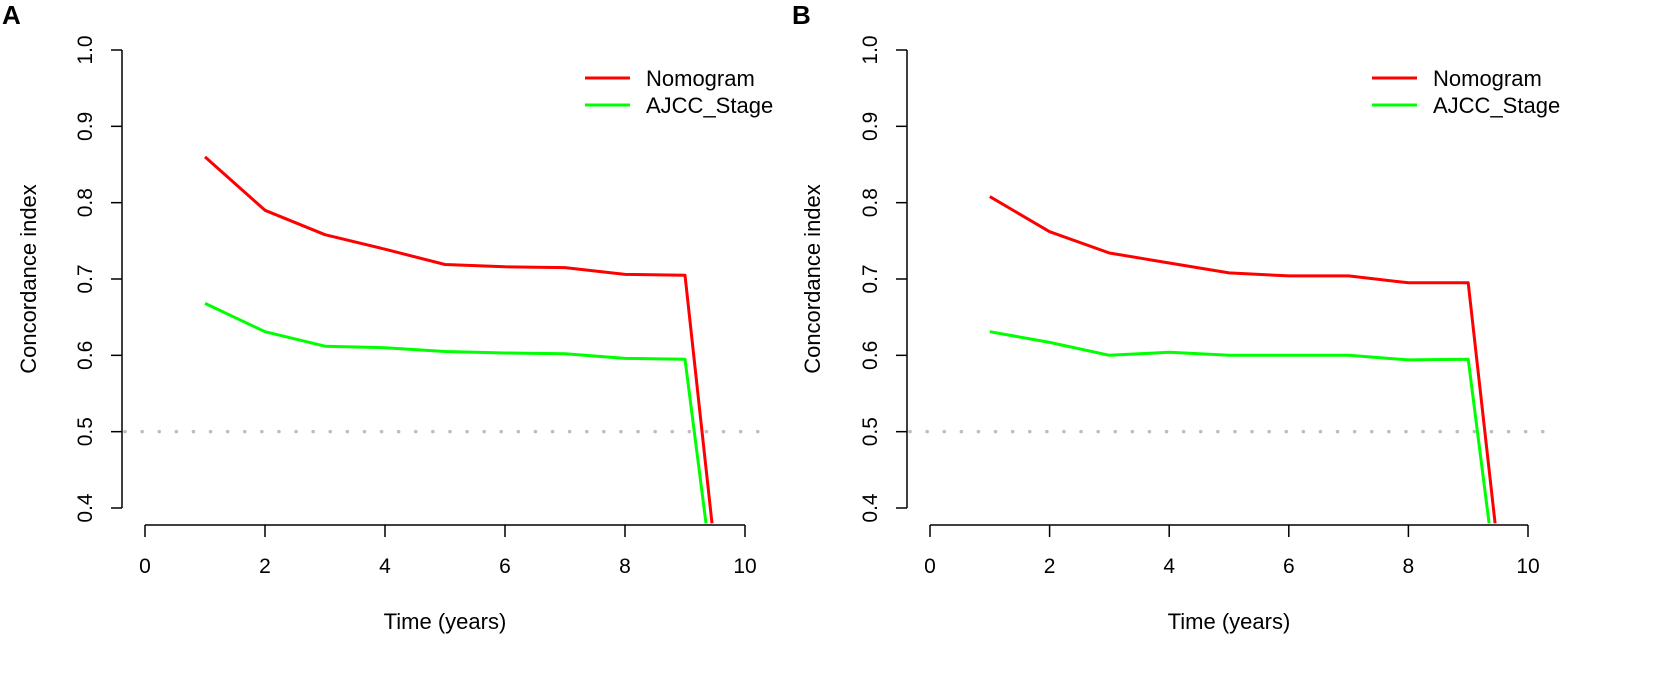 The width and height of the screenshot is (1668, 680). I want to click on series-group, so click(1243, 359).